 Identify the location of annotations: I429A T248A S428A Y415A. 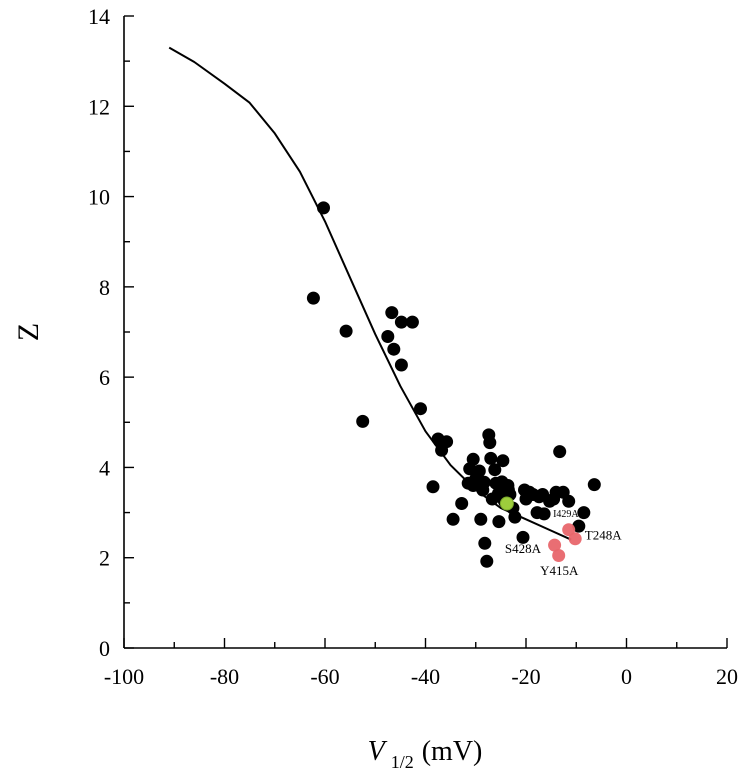
(563, 543).